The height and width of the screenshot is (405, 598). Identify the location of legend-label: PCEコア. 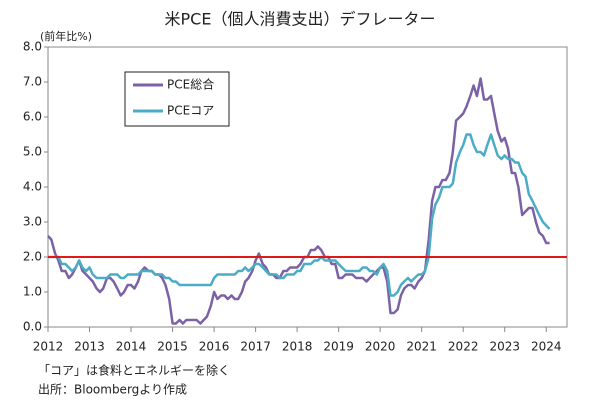
(190, 111).